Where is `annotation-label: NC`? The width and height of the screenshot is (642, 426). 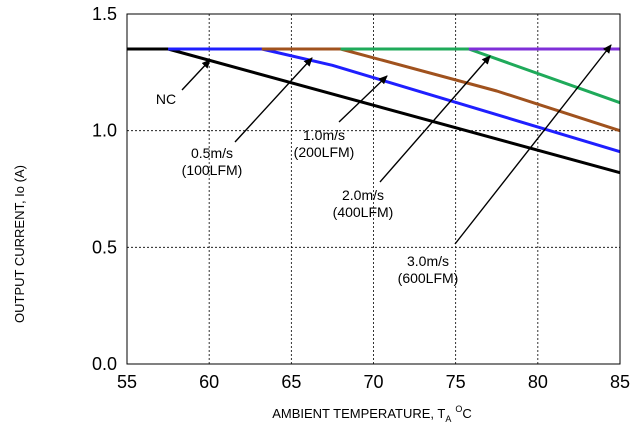
annotation-label: NC is located at coordinates (166, 99).